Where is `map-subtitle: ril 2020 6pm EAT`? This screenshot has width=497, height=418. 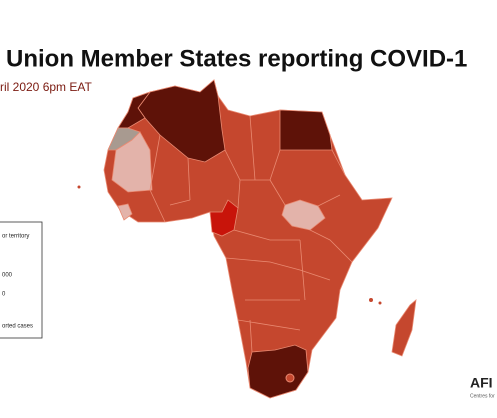 map-subtitle: ril 2020 6pm EAT is located at coordinates (46, 87).